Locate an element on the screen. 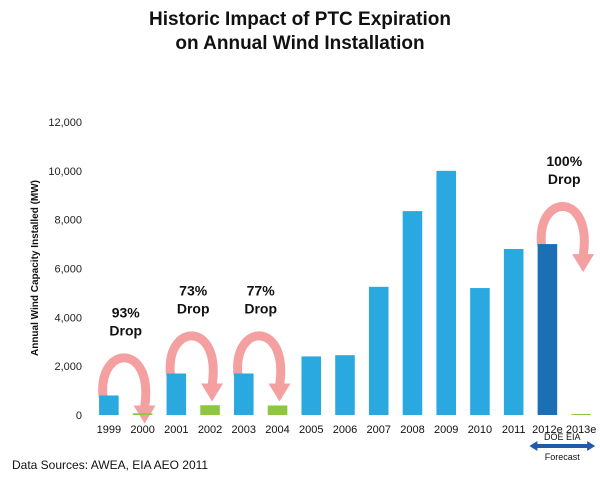  x-tick-label: 1999 is located at coordinates (109, 430).